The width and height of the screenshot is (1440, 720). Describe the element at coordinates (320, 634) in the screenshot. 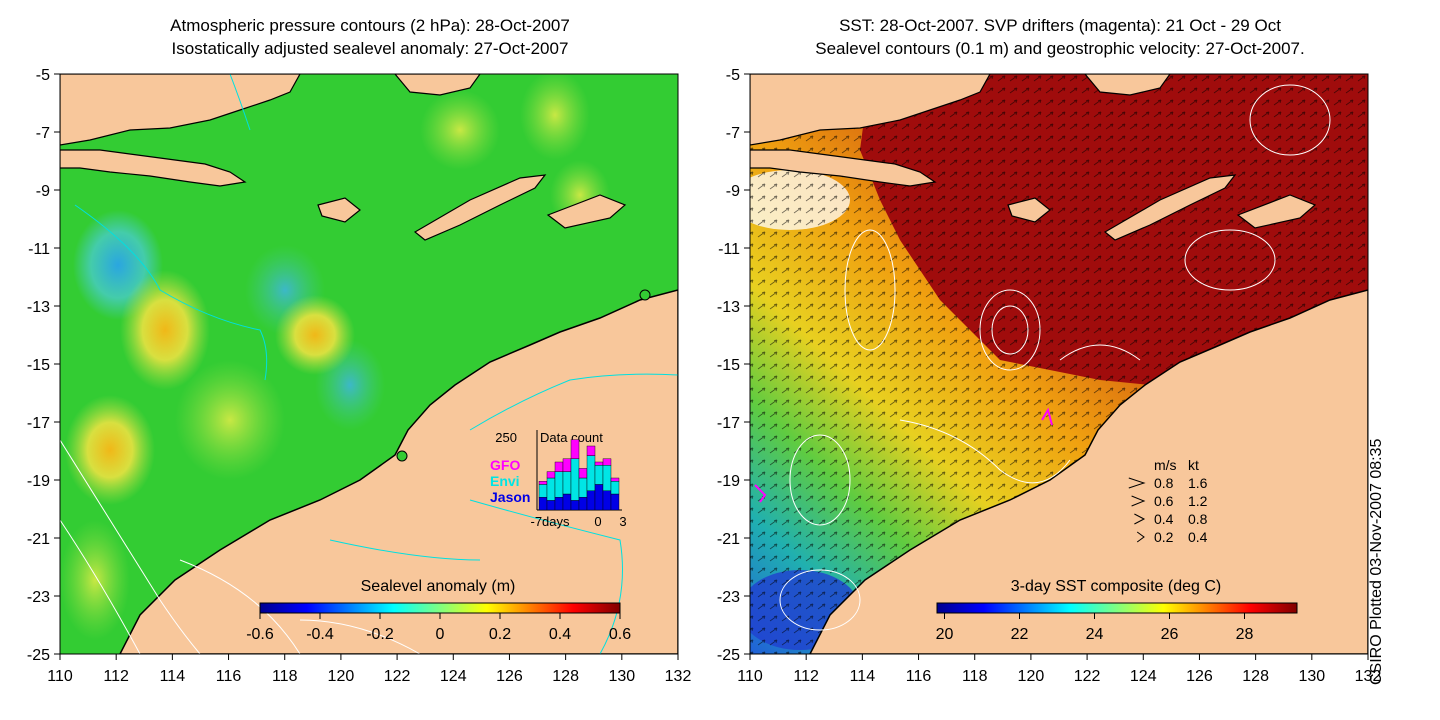

I see `colorbar-tick-label: -0.4` at that location.